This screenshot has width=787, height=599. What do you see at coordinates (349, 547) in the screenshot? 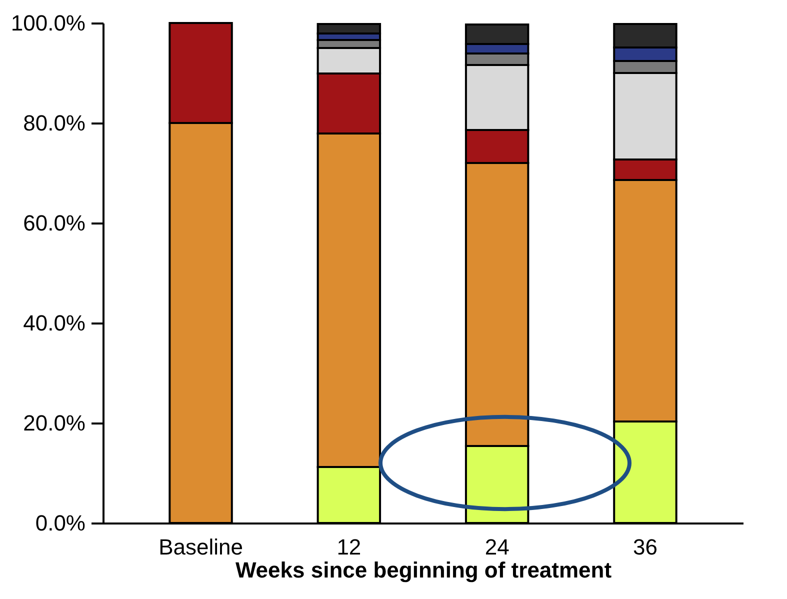
I see `x-tick-label: 12` at bounding box center [349, 547].